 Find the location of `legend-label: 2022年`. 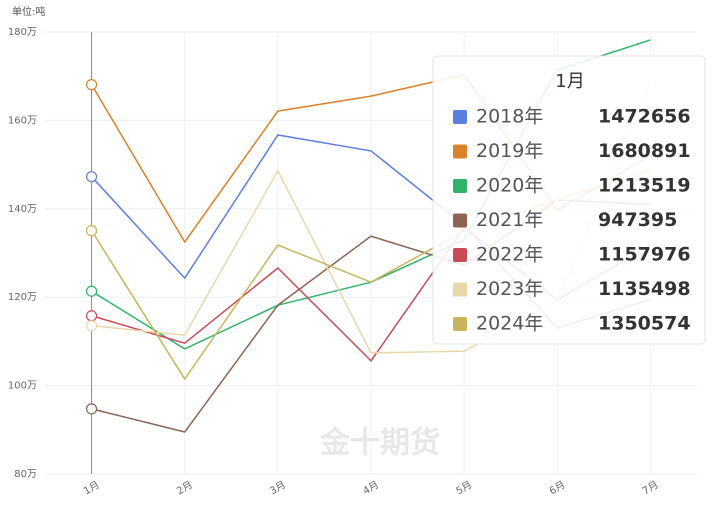

legend-label: 2022年 is located at coordinates (509, 255).